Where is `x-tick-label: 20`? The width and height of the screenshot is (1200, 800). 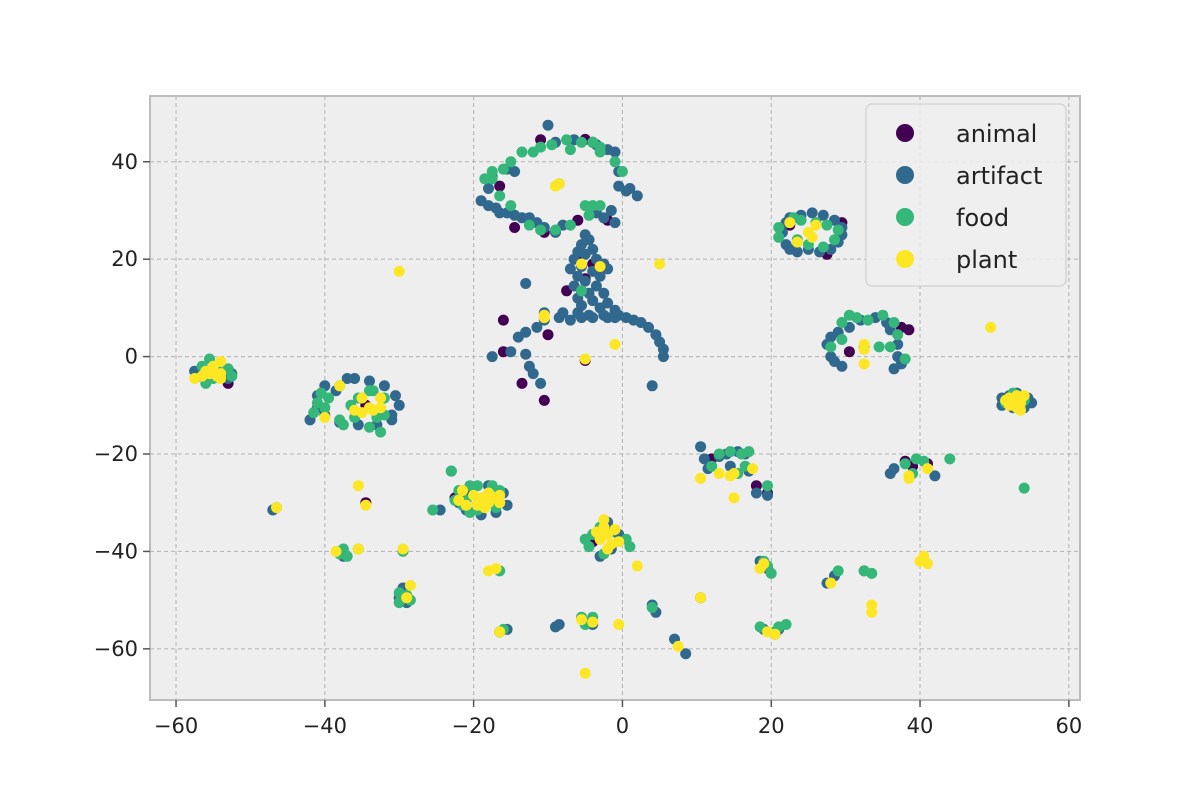
x-tick-label: 20 is located at coordinates (771, 726).